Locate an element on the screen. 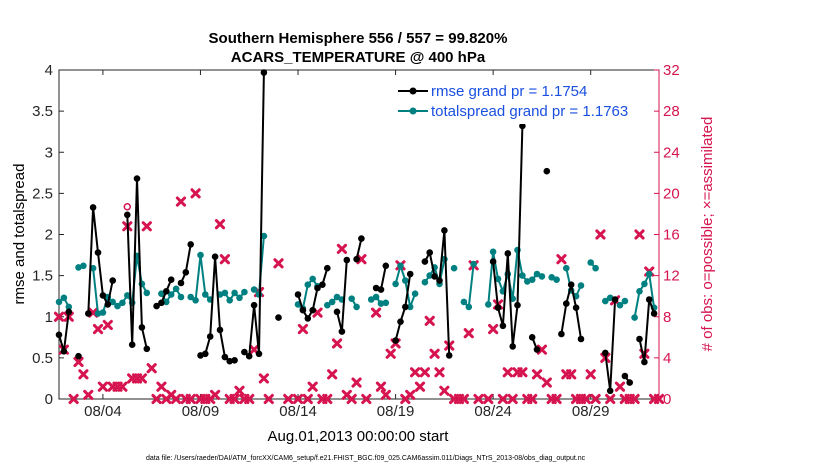 This screenshot has width=830, height=470. totalspread-line is located at coordinates (644, 295).